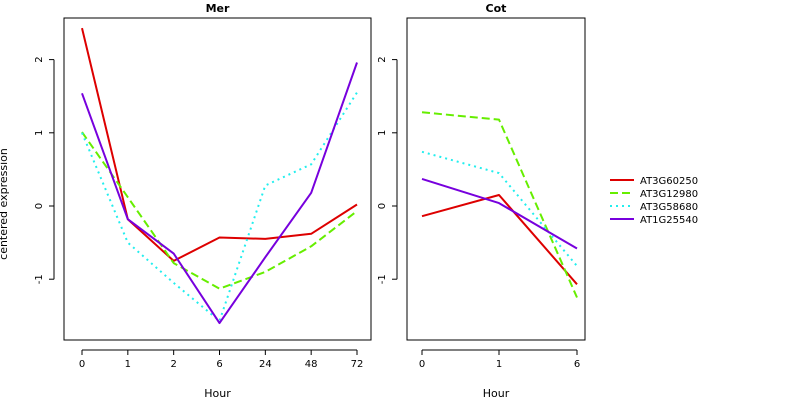 The width and height of the screenshot is (800, 400). Describe the element at coordinates (654, 201) in the screenshot. I see `legend: AT3G60250 AT3G12980 AT3G58680 AT1G25540` at that location.